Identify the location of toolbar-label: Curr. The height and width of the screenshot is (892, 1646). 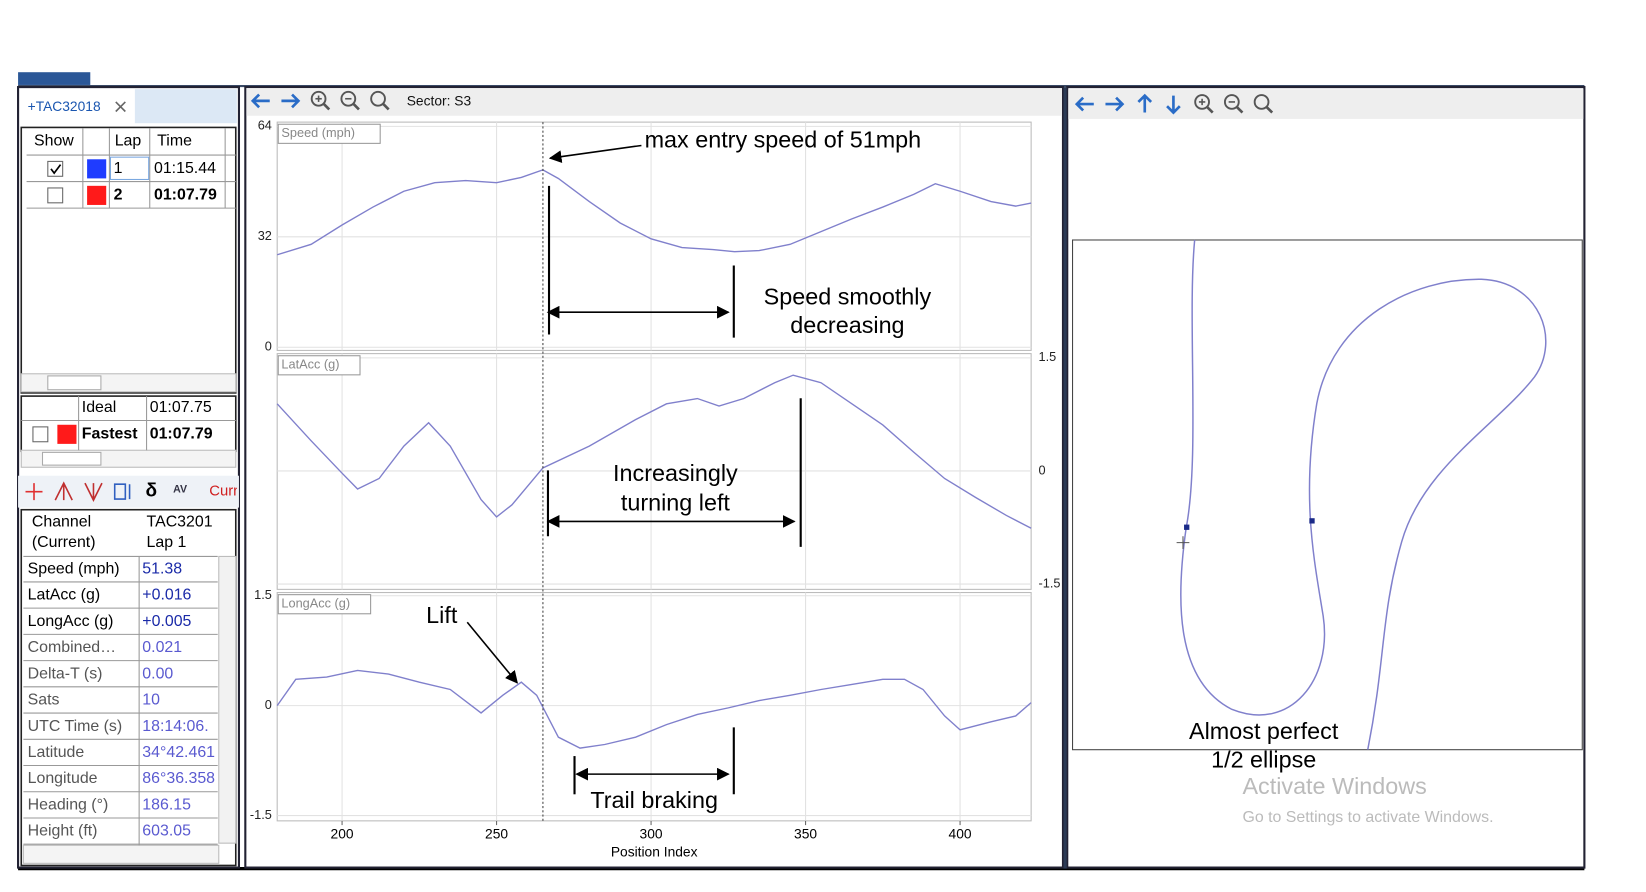
(223, 492).